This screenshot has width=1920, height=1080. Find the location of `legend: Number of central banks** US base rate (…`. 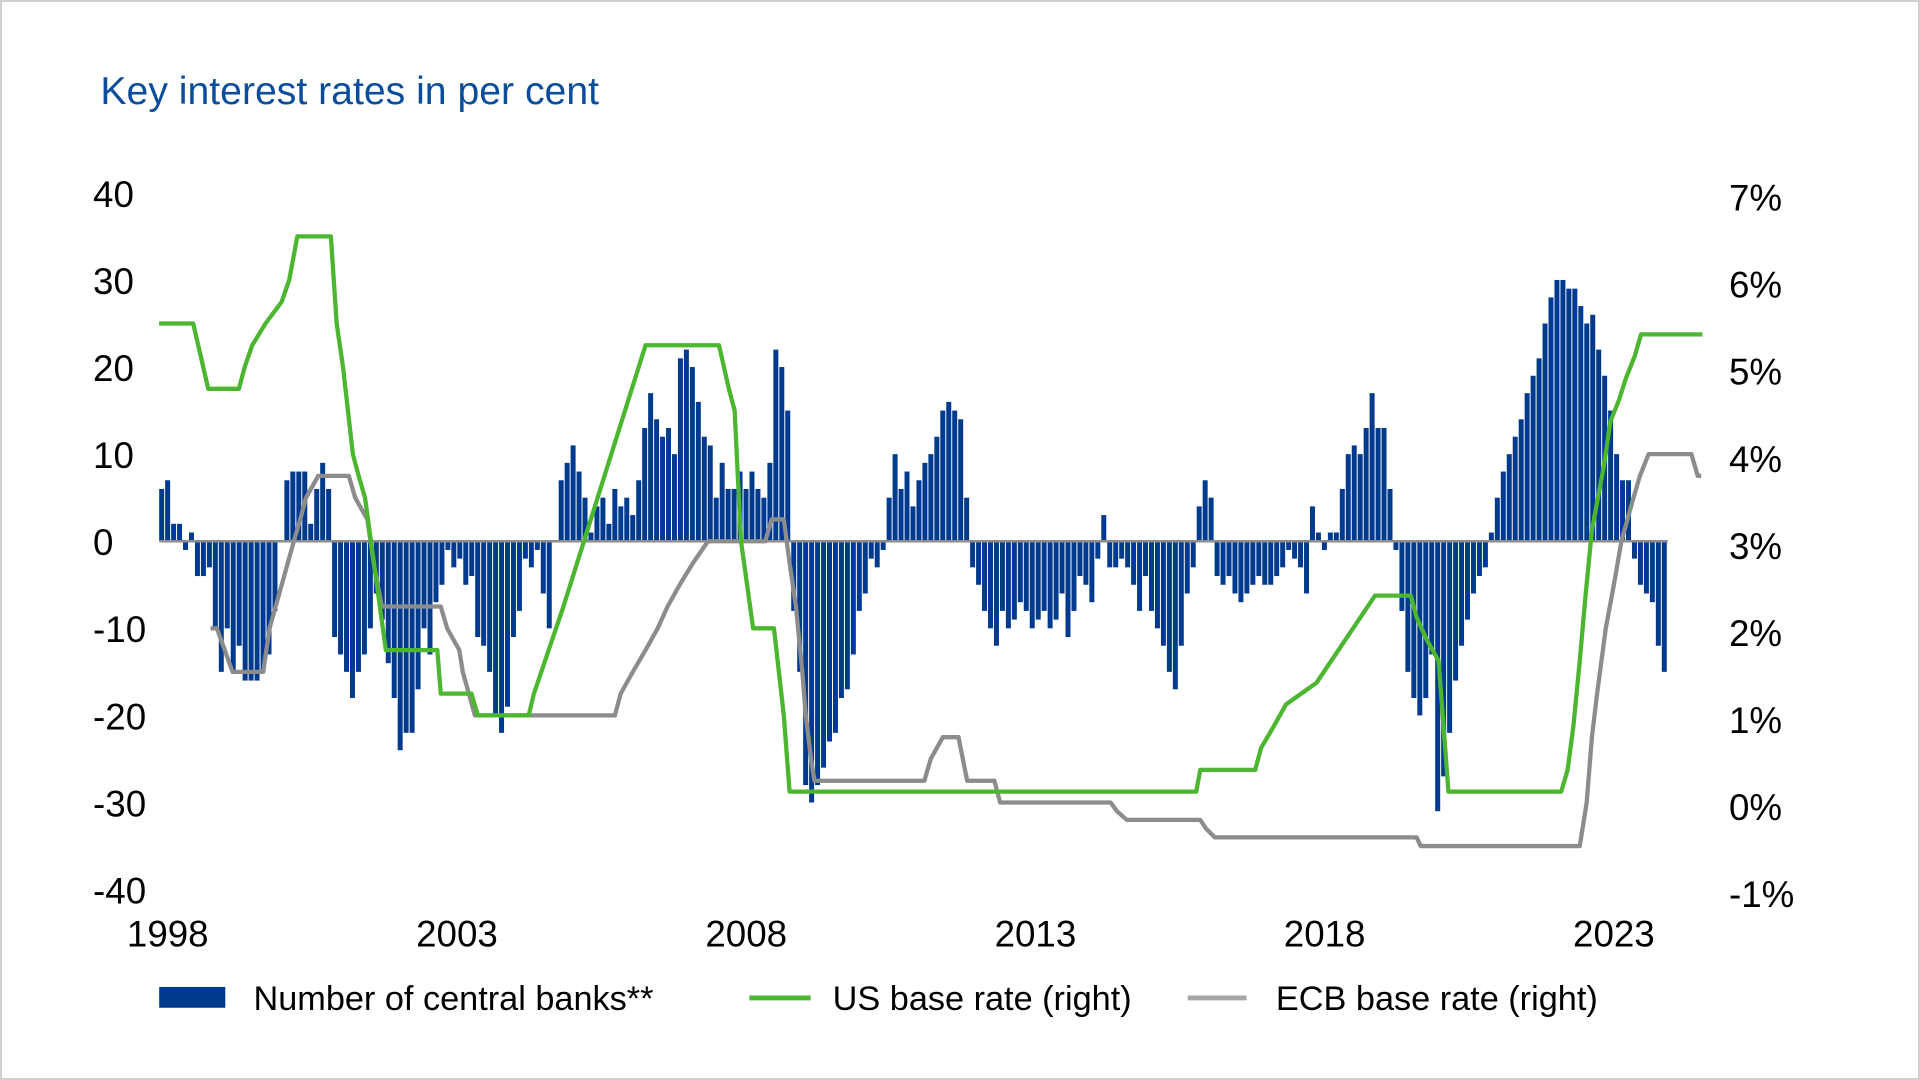

legend: Number of central banks** US base rate (… is located at coordinates (878, 999).